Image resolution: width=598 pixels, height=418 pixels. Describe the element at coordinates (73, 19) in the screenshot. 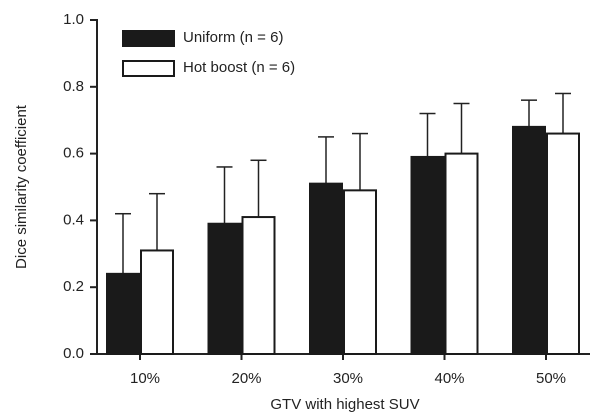

I see `y-tick-label: 1.0` at that location.